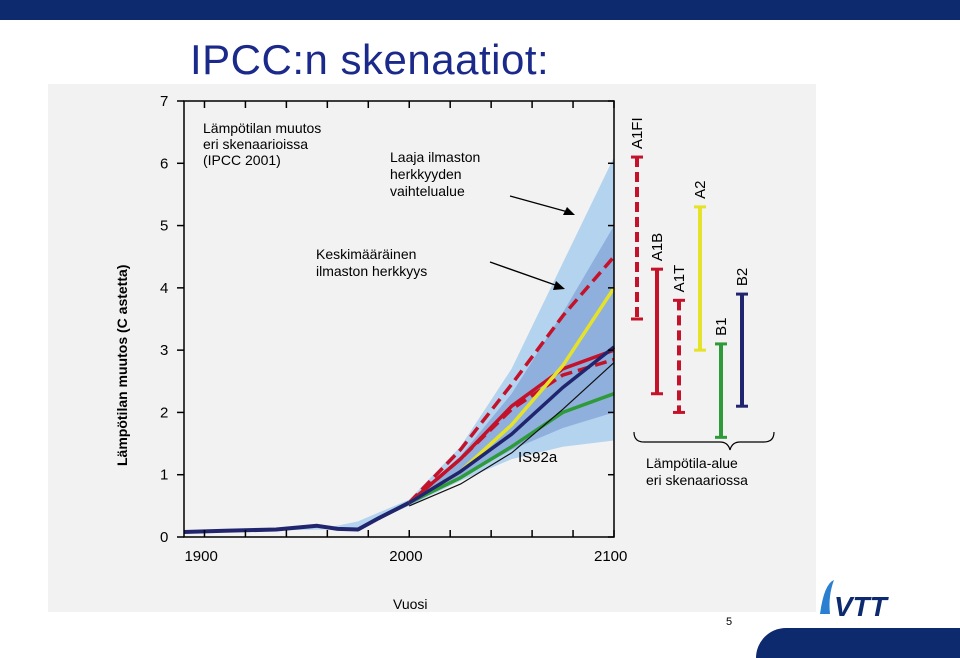 Image resolution: width=960 pixels, height=658 pixels. What do you see at coordinates (164, 412) in the screenshot?
I see `y-tick-label: 2` at bounding box center [164, 412].